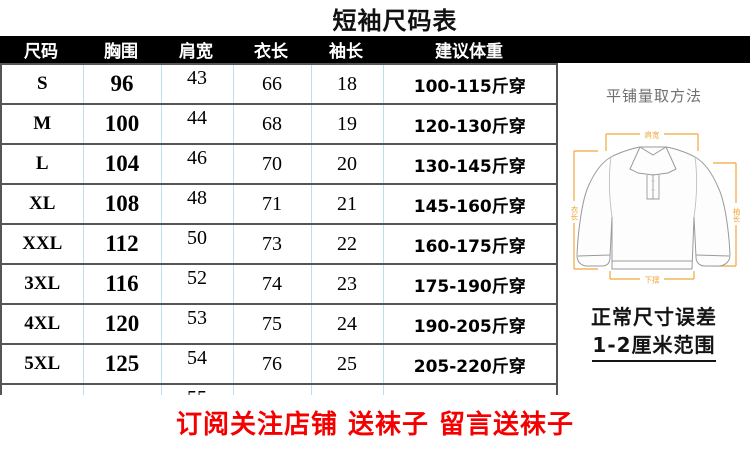 Image resolution: width=750 pixels, height=450 pixels. I want to click on table-row: L 104 46 70 20 130-145斤穿, so click(279, 163).